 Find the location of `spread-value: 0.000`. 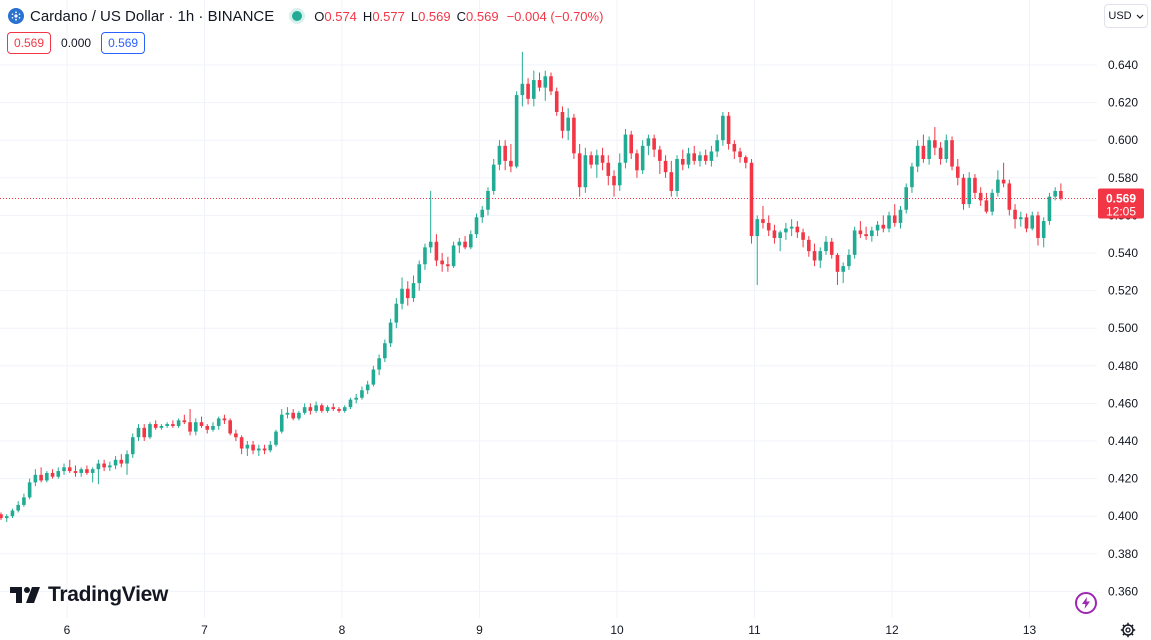

spread-value: 0.000 is located at coordinates (76, 43).